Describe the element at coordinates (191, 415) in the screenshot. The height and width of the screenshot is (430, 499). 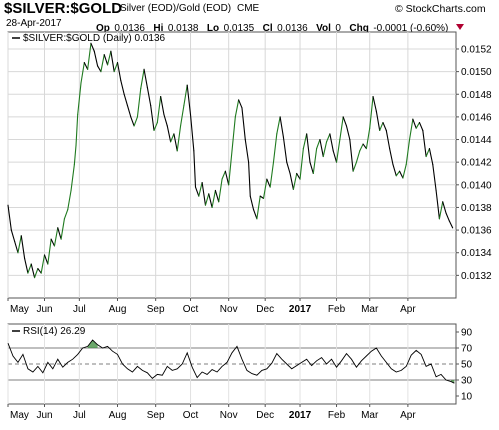
I see `rsi-x-tick-label: Oct` at that location.